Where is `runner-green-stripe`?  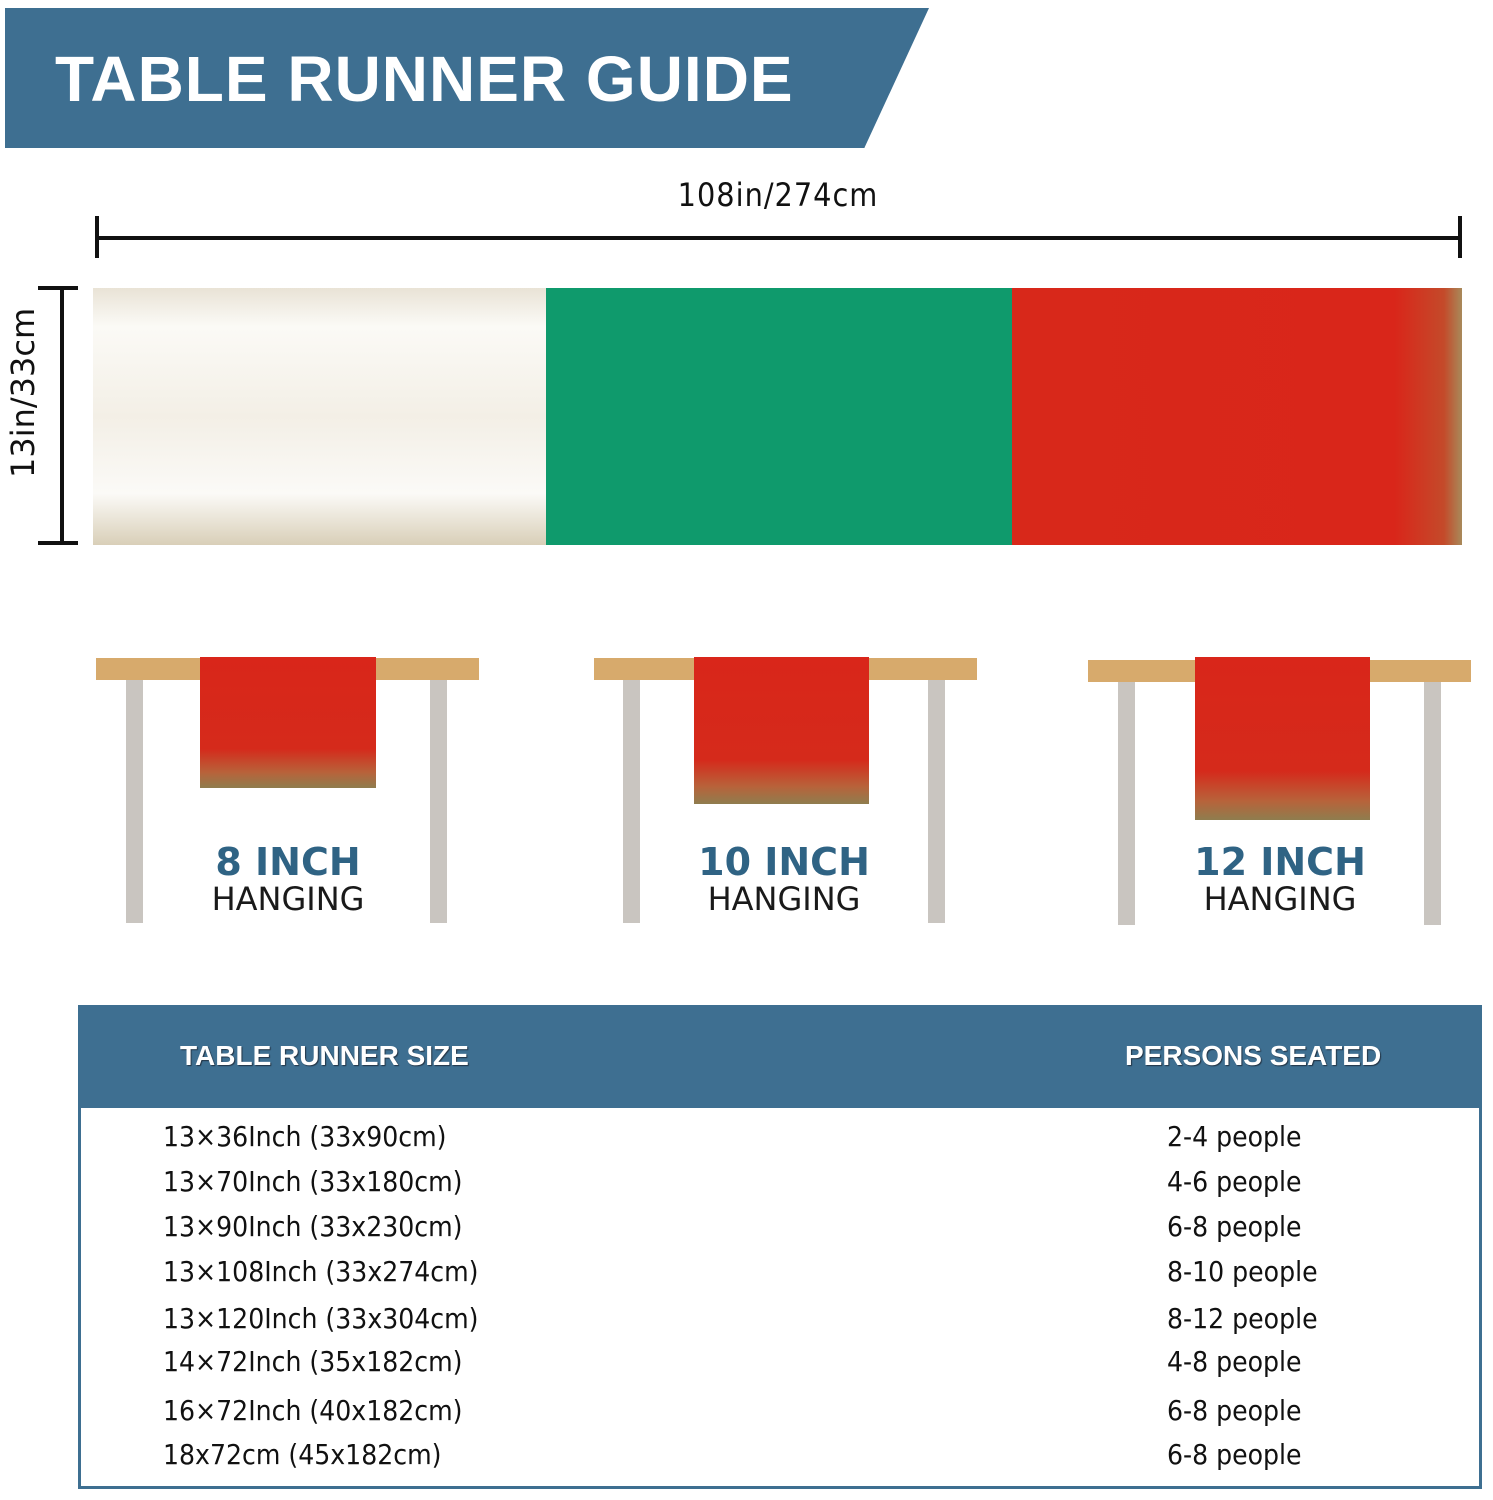
runner-green-stripe is located at coordinates (779, 416).